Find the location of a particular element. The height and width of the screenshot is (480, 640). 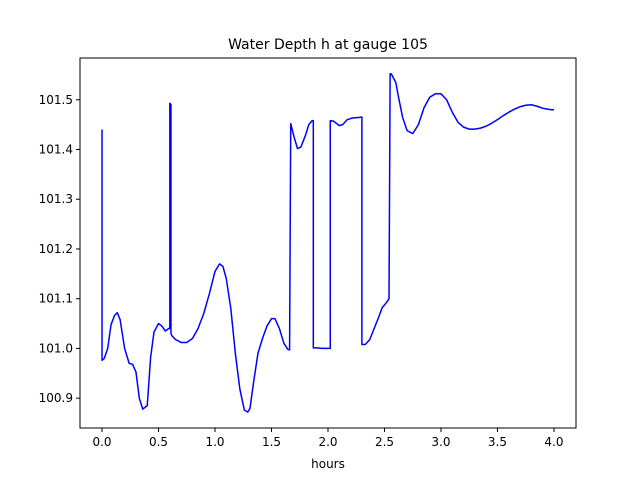

x-tick-label: 3.0 is located at coordinates (440, 442).